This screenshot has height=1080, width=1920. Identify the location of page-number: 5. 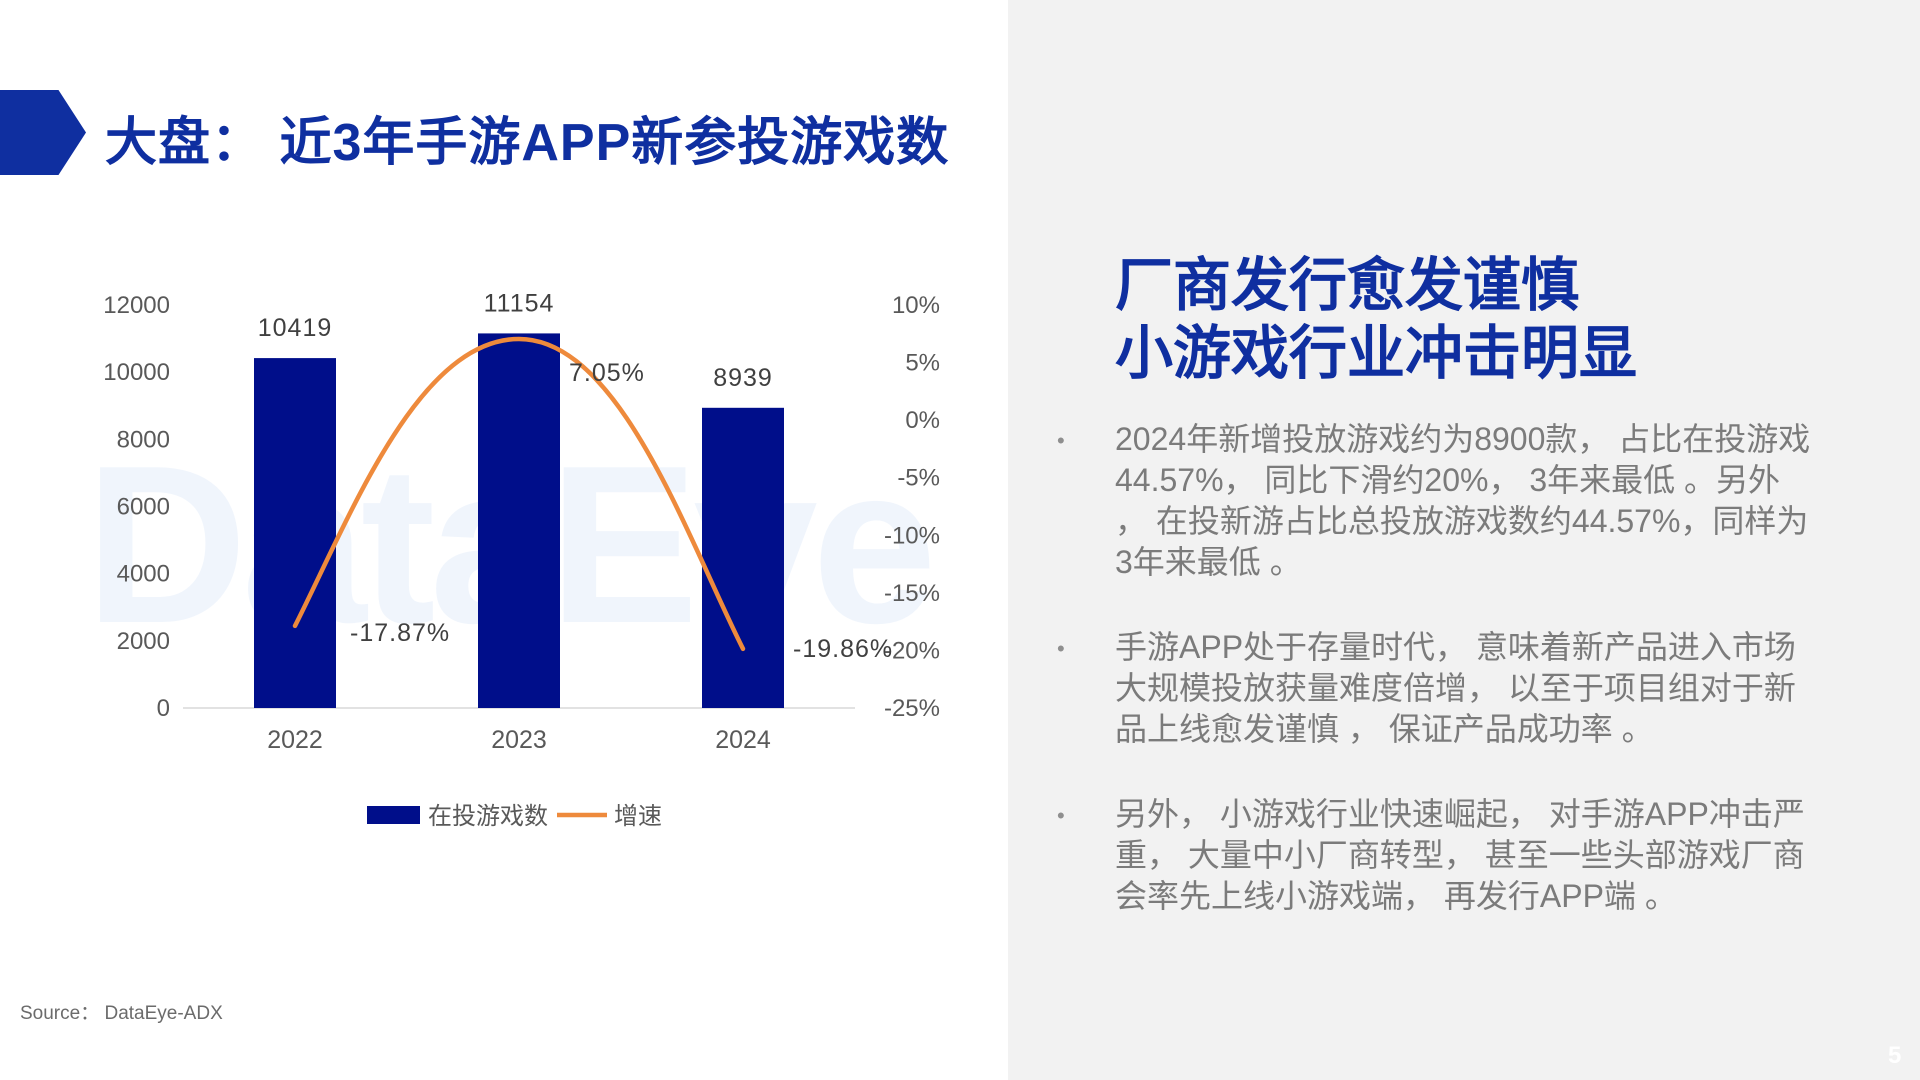
(1895, 1055).